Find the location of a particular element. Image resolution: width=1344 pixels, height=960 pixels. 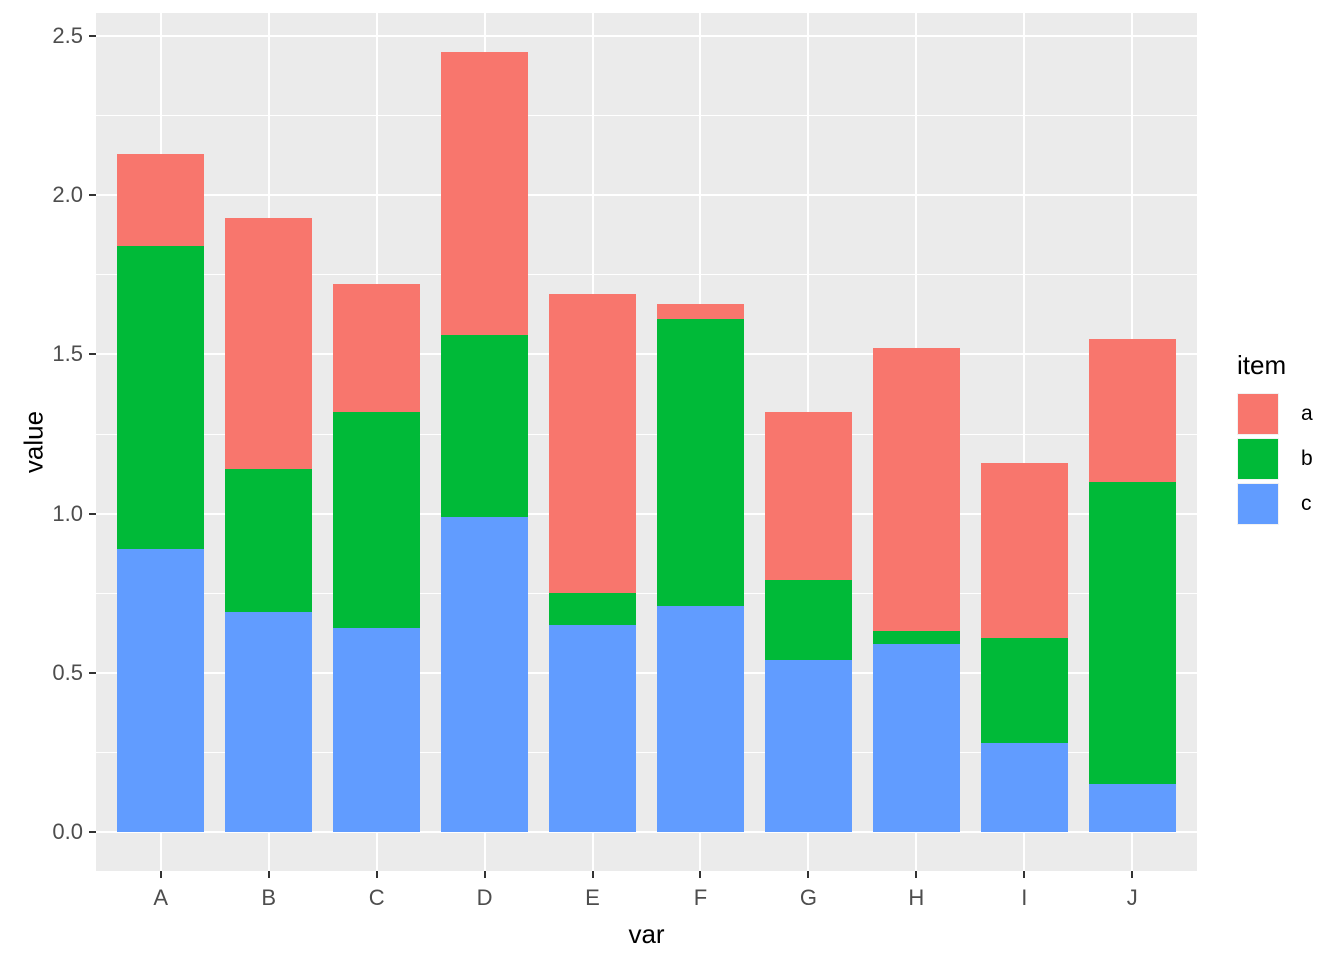

x-tick-label-D: D is located at coordinates (484, 897).